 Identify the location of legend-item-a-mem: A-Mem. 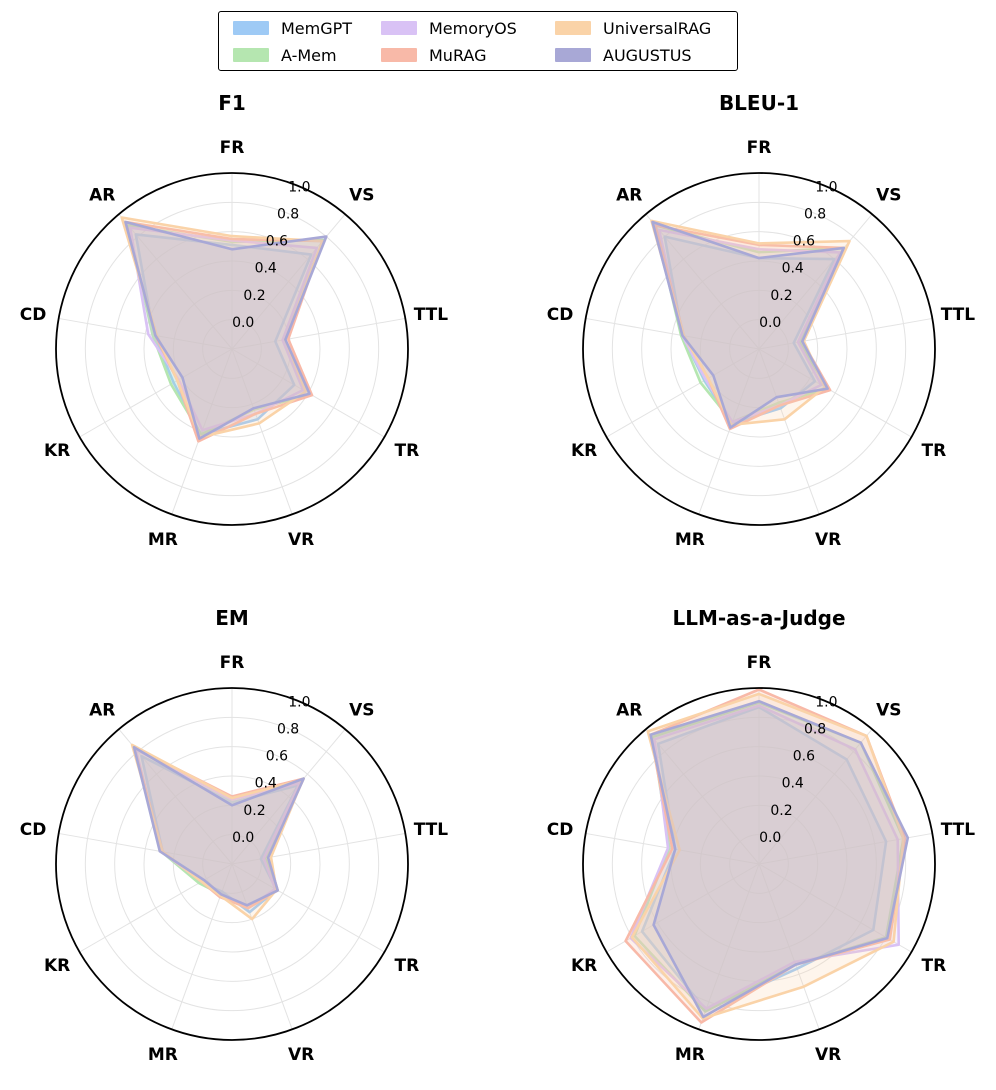
(285, 55).